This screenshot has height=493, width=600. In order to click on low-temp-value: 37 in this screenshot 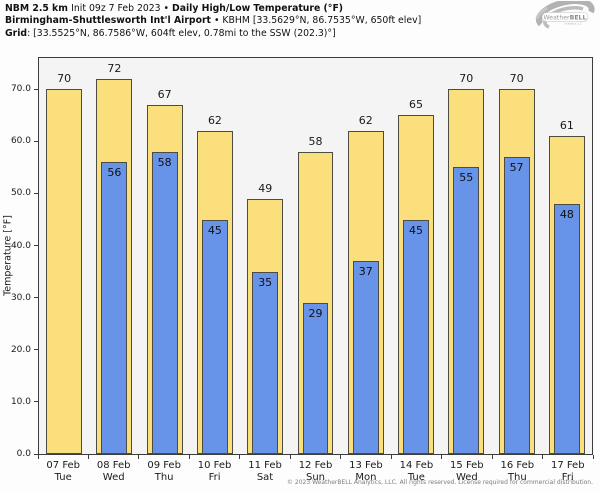, I will do `click(365, 272)`.